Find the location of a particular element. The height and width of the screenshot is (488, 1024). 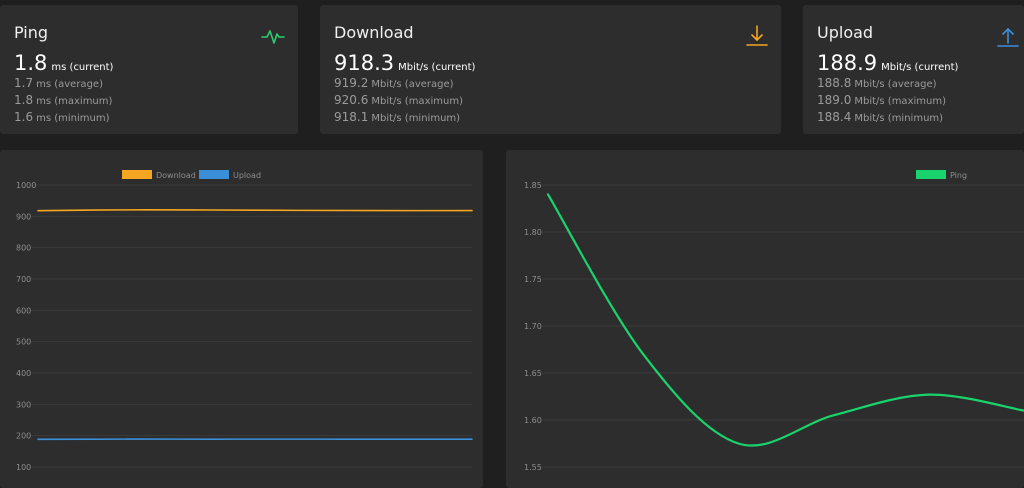

series-line-download is located at coordinates (255, 210).